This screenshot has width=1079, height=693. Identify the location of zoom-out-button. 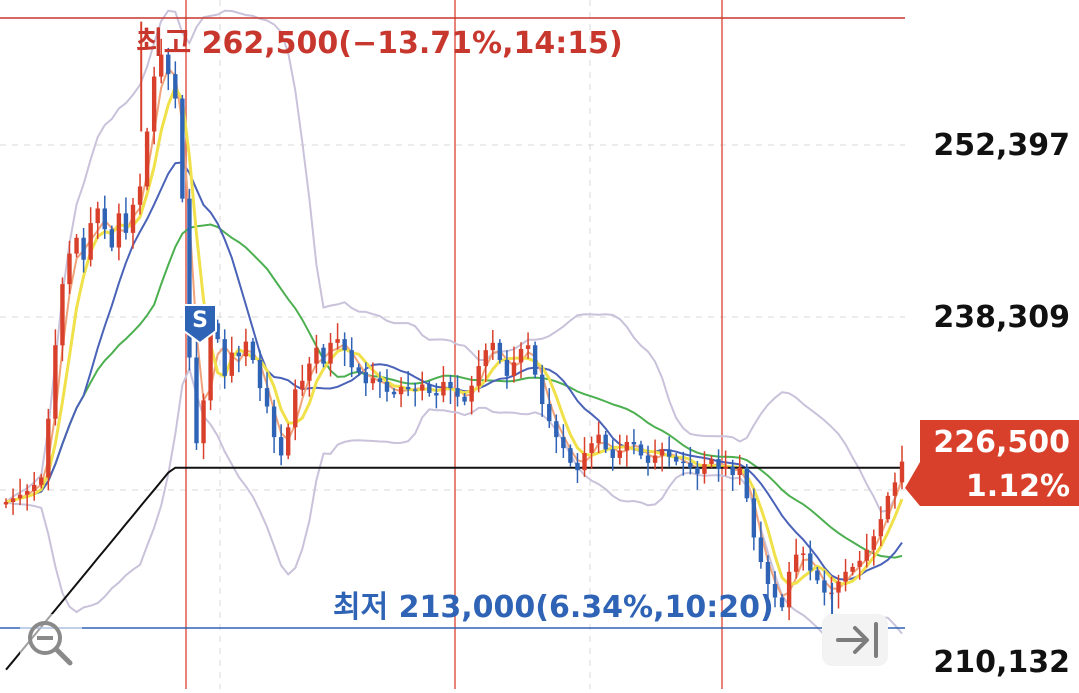
(51, 642).